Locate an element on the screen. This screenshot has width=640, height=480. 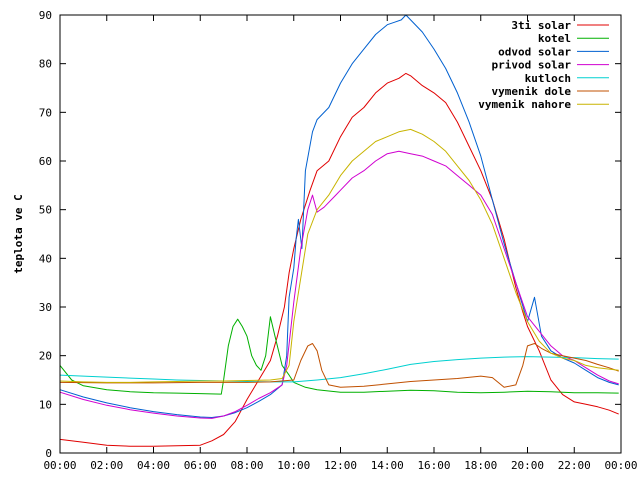
y-tick-label: 0 is located at coordinates (48, 453).